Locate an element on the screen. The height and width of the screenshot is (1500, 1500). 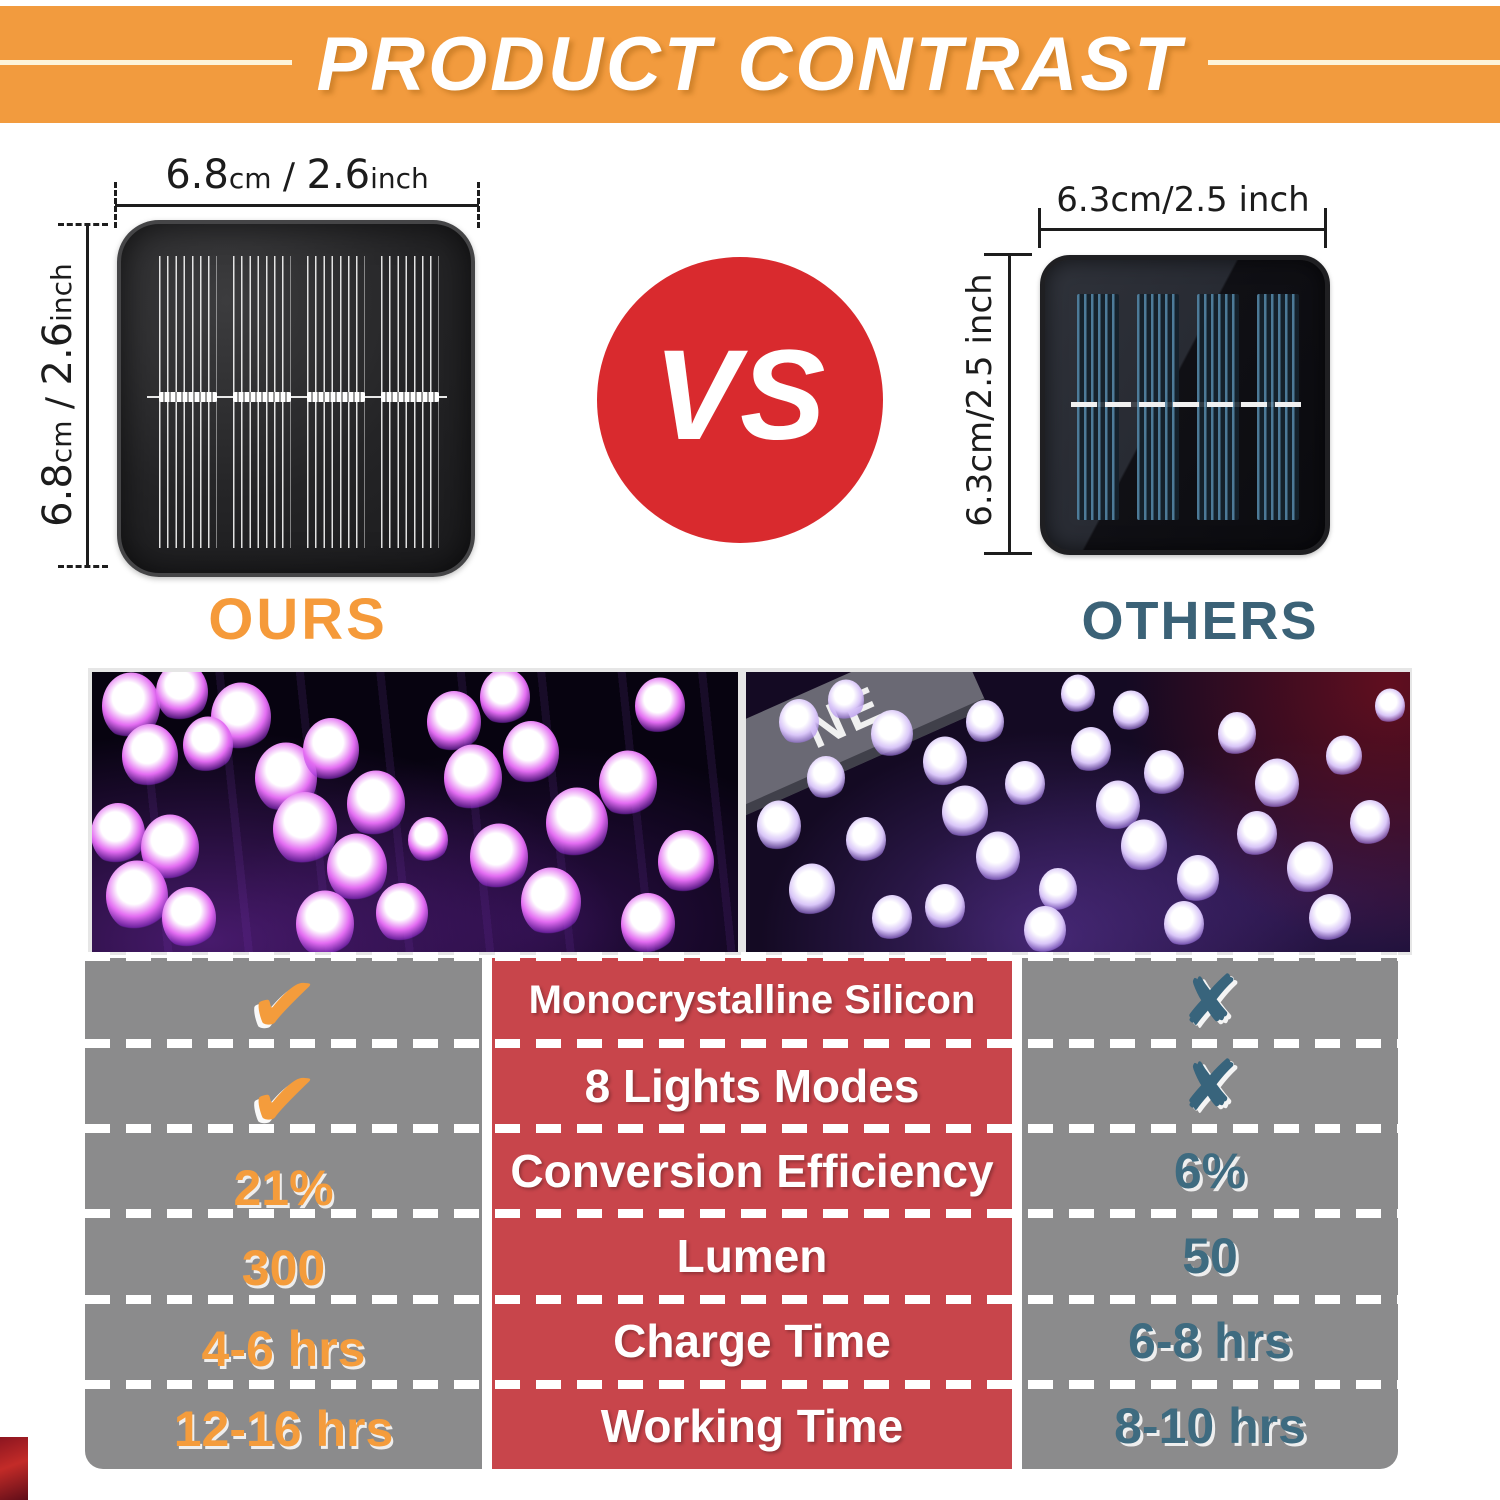
others-x-modes: ✘ is located at coordinates (1210, 1085).